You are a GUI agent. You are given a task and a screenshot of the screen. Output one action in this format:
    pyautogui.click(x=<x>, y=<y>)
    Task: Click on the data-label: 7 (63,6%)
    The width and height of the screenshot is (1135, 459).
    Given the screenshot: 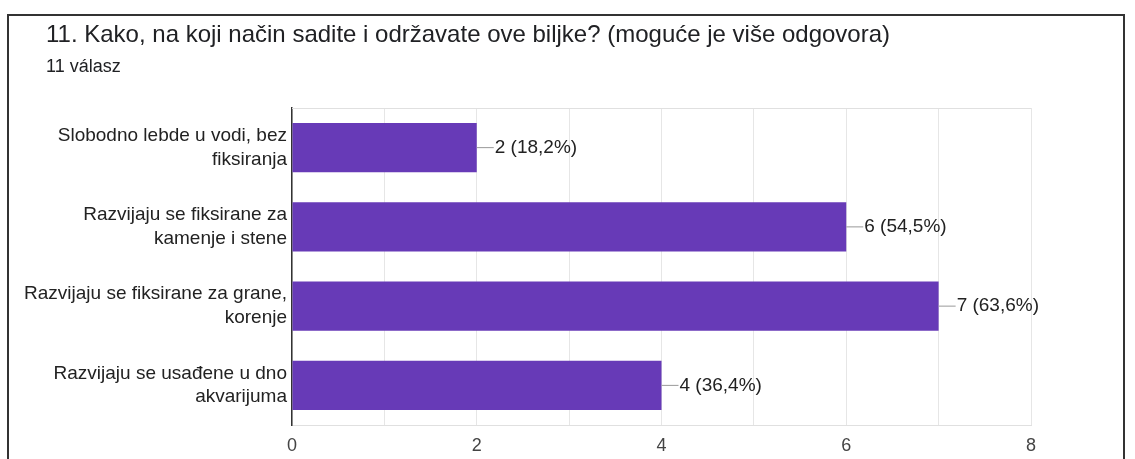 What is the action you would take?
    pyautogui.click(x=997, y=305)
    